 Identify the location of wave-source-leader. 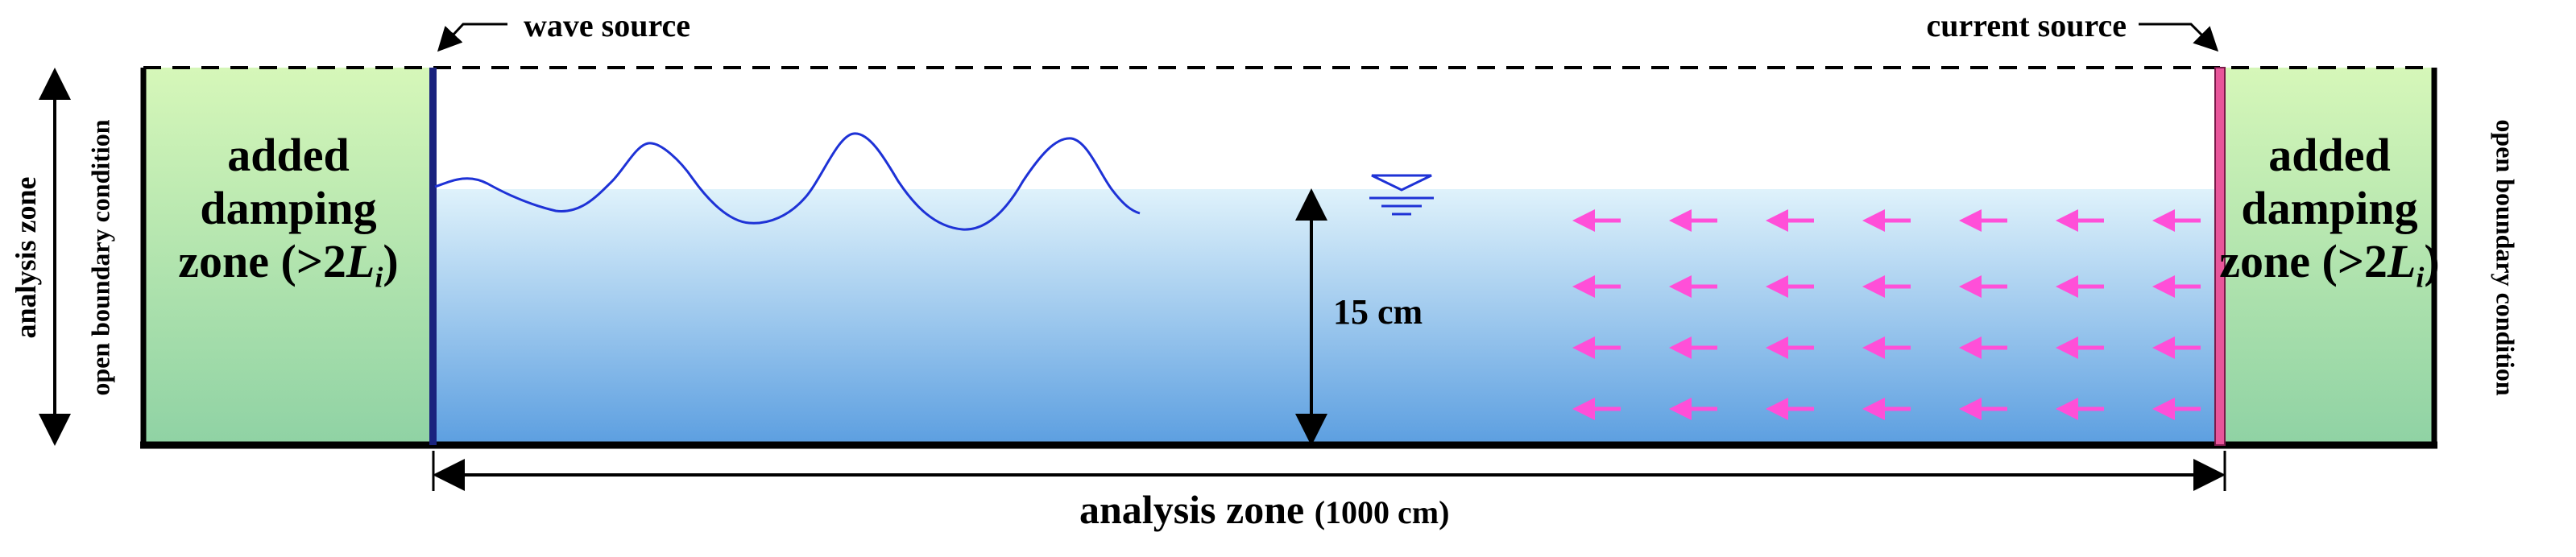
(472, 37).